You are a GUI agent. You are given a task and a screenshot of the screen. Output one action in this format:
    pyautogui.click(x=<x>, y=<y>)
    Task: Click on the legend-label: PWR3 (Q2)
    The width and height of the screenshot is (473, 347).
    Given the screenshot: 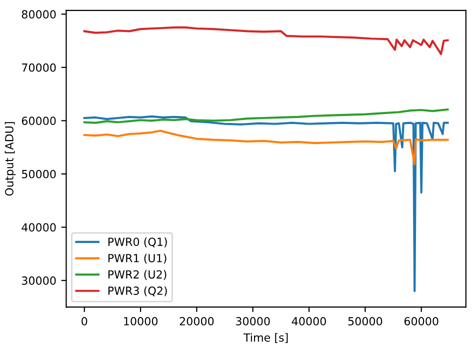 What is the action you would take?
    pyautogui.click(x=137, y=291)
    